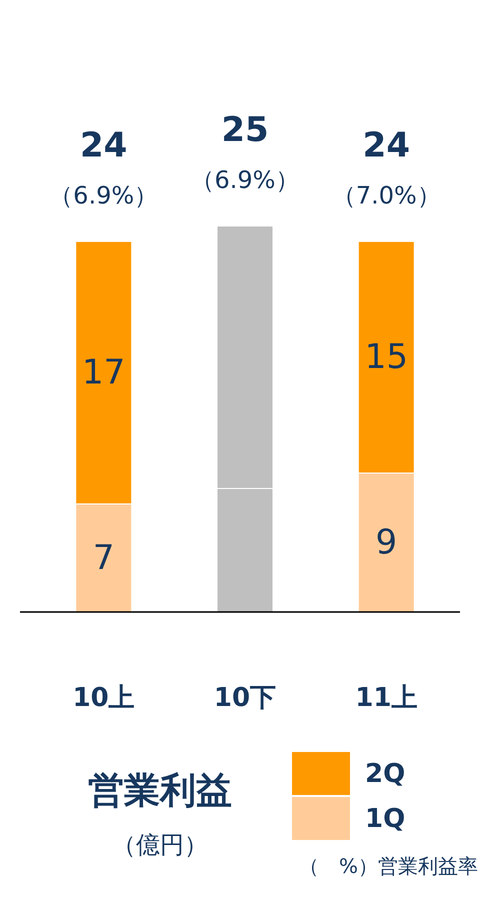  What do you see at coordinates (103, 558) in the screenshot?
I see `data-label: 7` at bounding box center [103, 558].